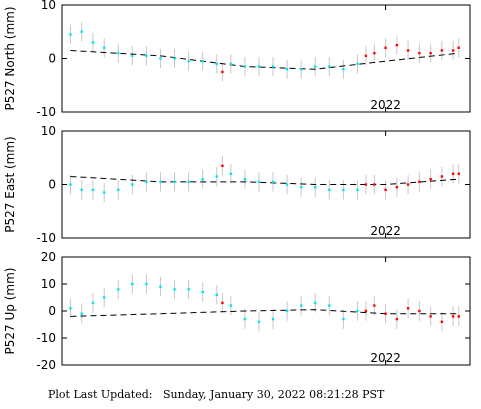 The image size is (481, 409). Describe the element at coordinates (48, 131) in the screenshot. I see `east-y-tick-label: 10` at that location.